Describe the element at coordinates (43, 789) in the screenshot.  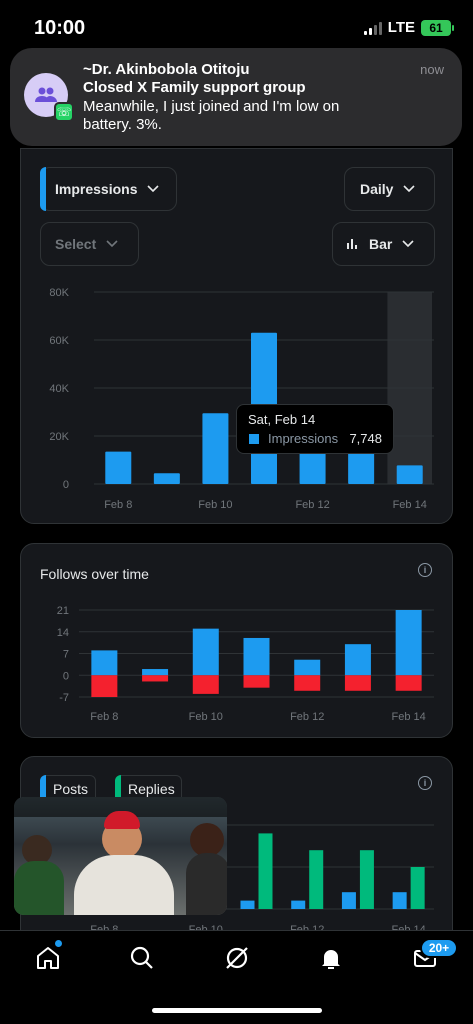
I see `posts-swatch` at that location.